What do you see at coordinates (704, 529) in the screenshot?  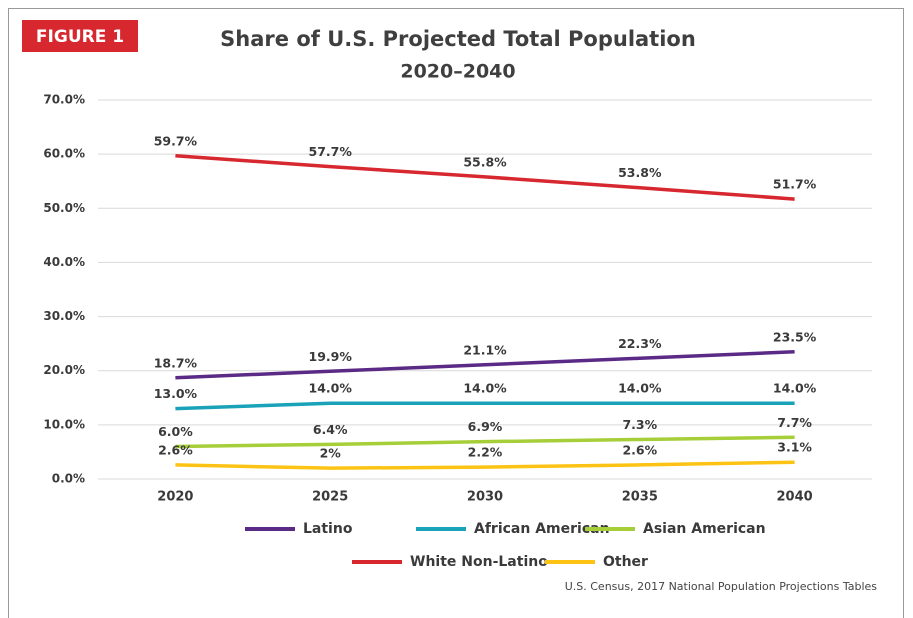 I see `legend-label: Asian American` at bounding box center [704, 529].